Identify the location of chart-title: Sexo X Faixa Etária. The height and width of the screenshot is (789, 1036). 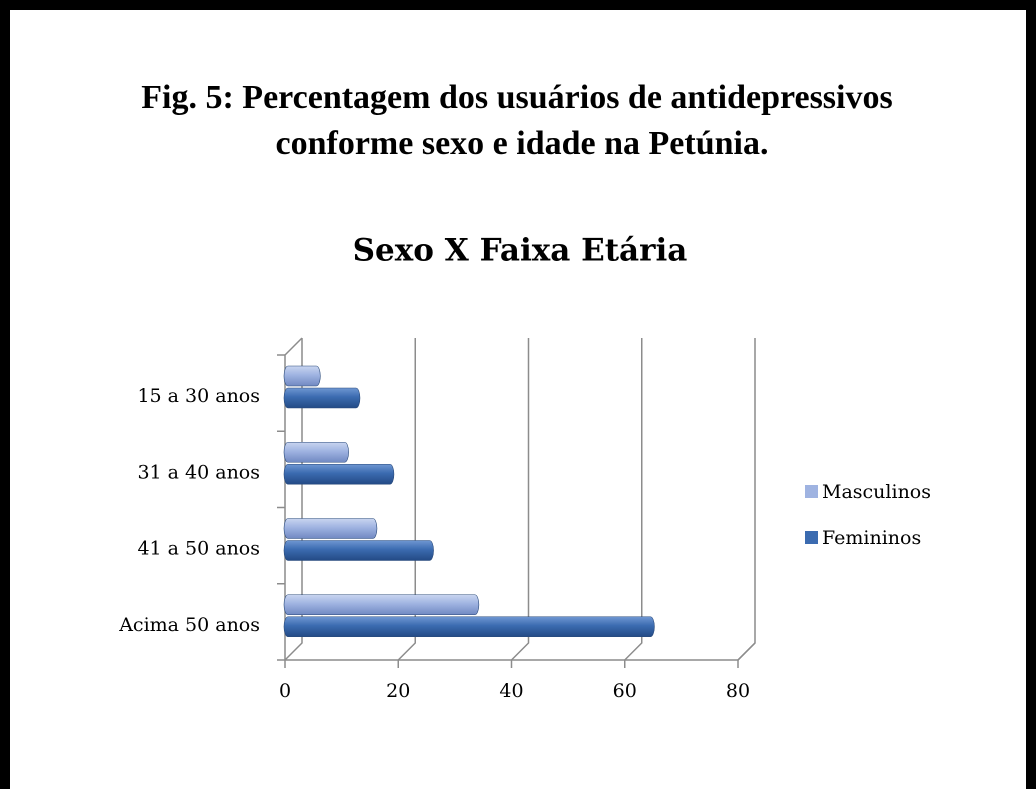
(520, 251).